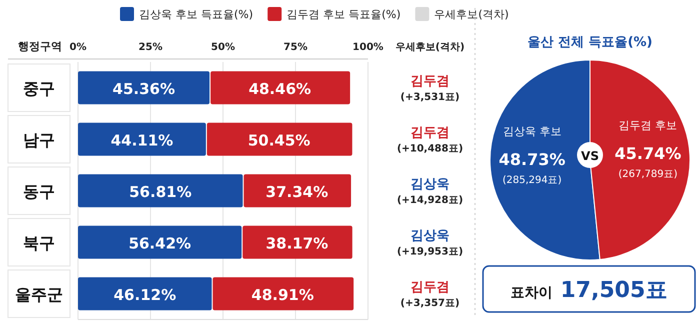 This screenshot has width=700, height=321. I want to click on x-tick-label: 50%, so click(223, 47).